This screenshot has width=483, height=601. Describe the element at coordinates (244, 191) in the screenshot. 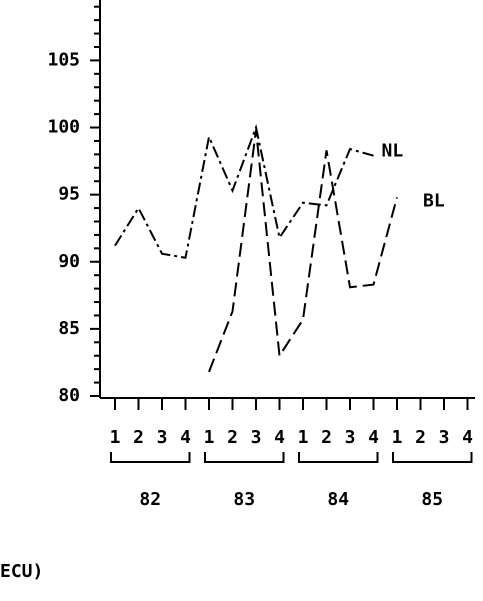

I see `series-line` at that location.